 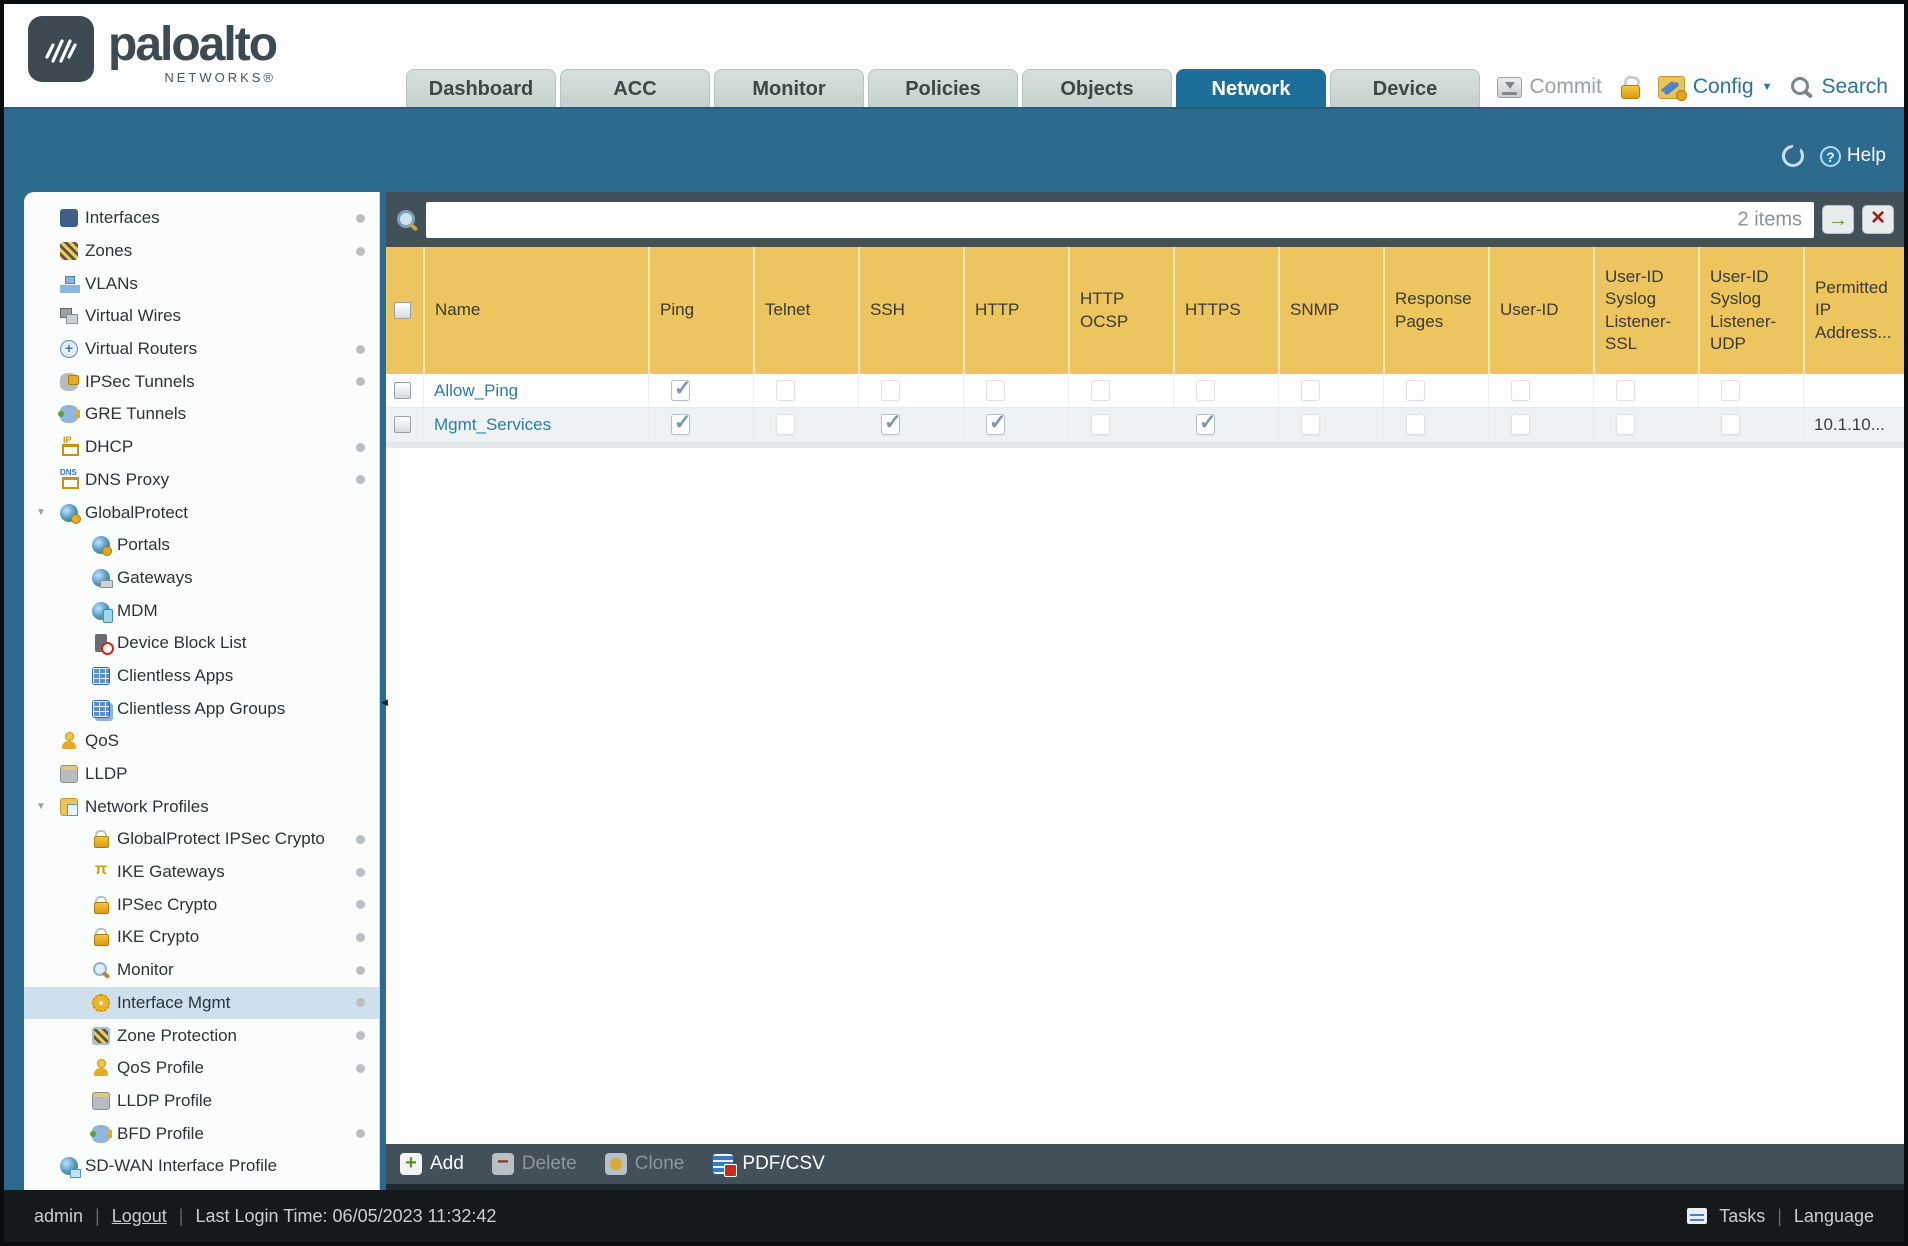 I want to click on sidebar-item-network-profiles: ▼ Network Profiles, so click(x=201, y=806).